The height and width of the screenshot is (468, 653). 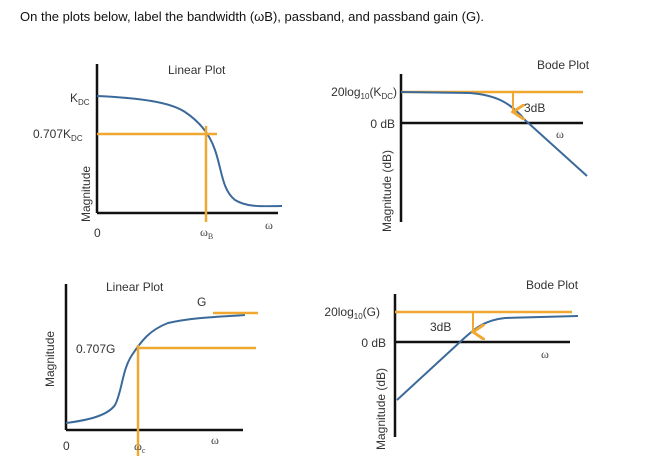 I want to click on half-power-label: 0.707G, so click(x=95, y=349).